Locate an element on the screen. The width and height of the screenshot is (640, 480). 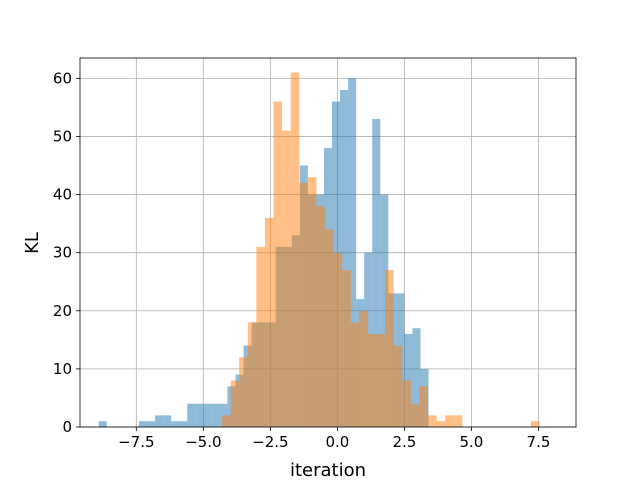
x-tick-label: −5.0 is located at coordinates (203, 442).